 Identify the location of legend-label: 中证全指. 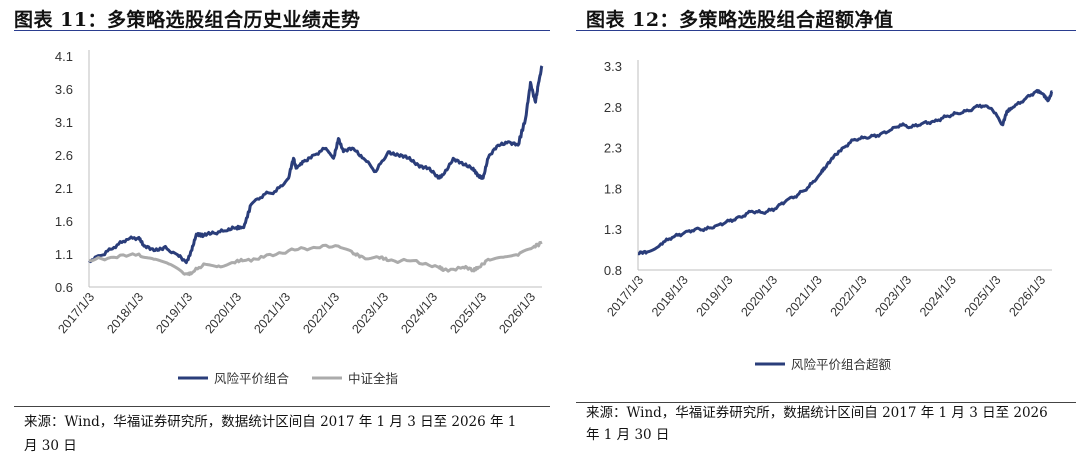
(373, 378).